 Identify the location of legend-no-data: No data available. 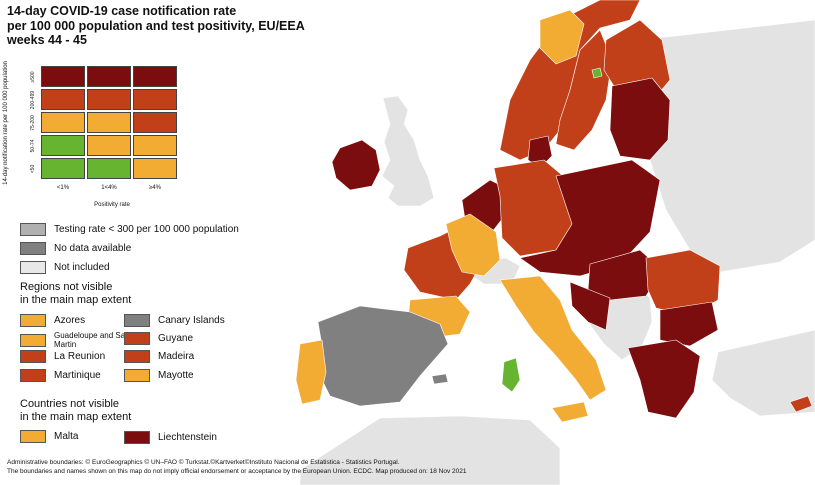
(75, 248).